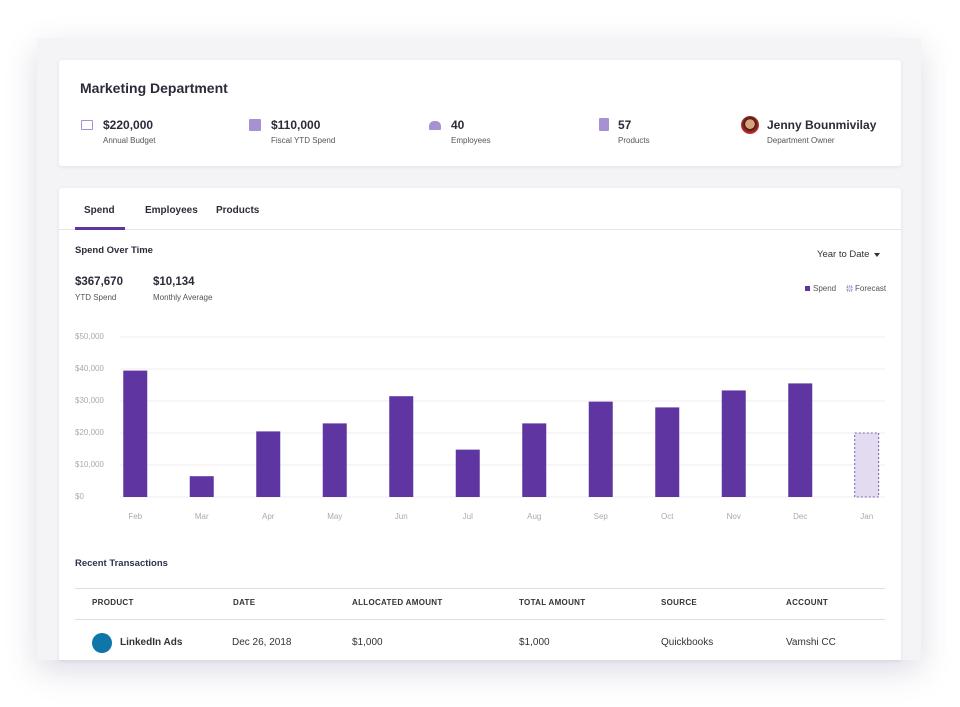 This screenshot has width=960, height=707. I want to click on summary-value: $367,670, so click(99, 282).